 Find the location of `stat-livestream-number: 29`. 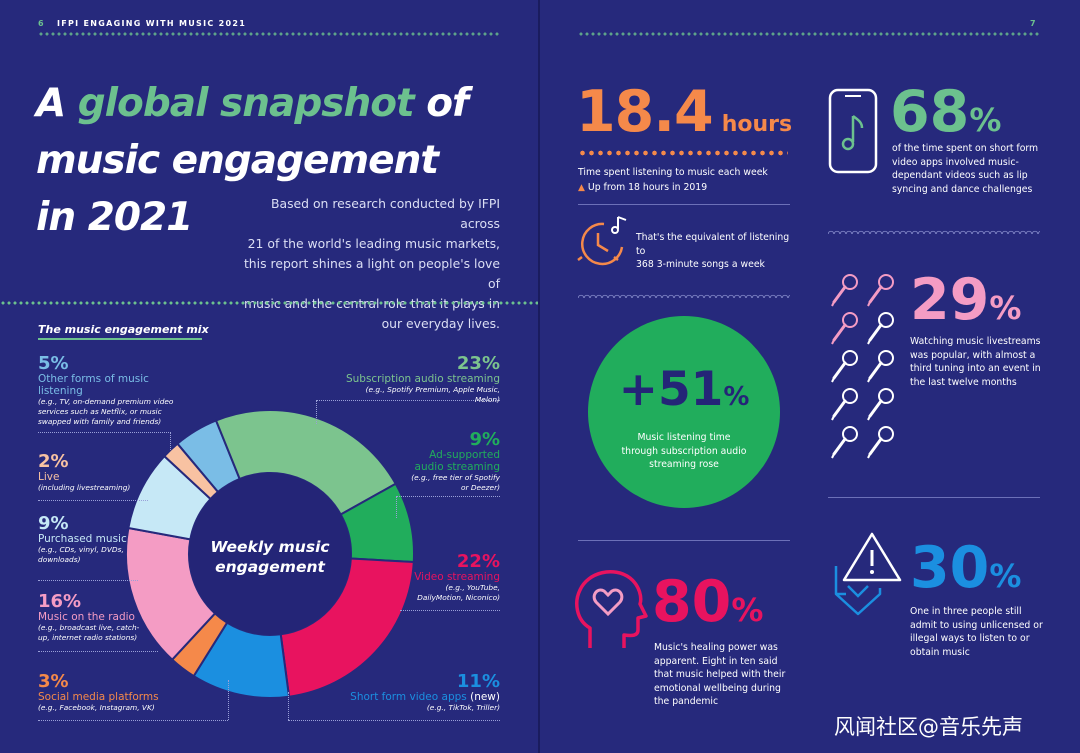

stat-livestream-number: 29 is located at coordinates (950, 300).